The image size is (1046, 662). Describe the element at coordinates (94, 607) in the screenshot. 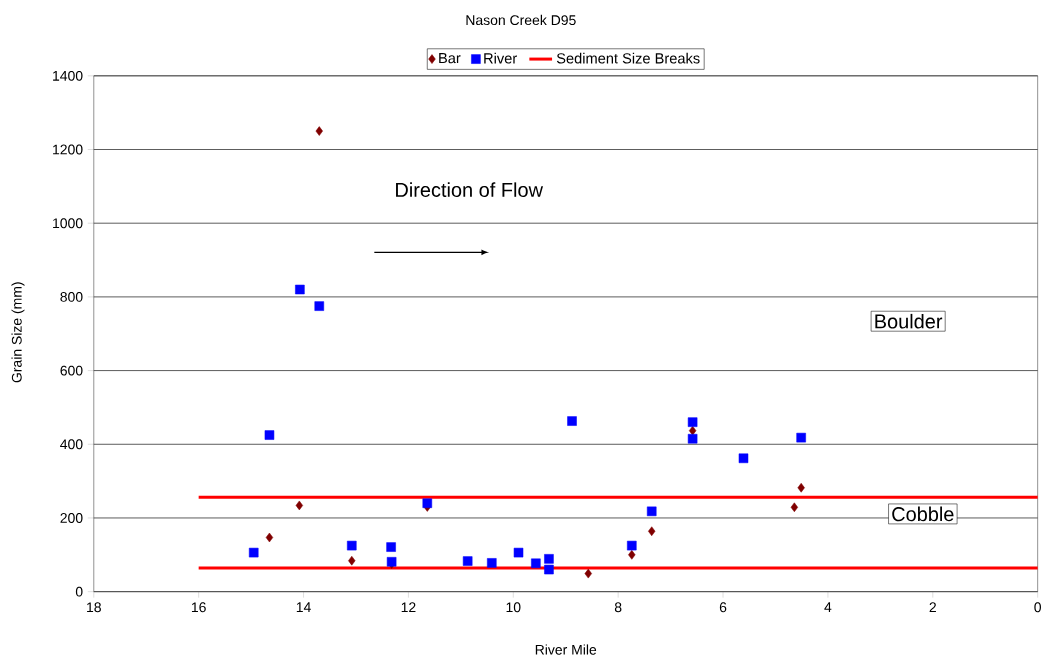

I see `x-tick-label: 18` at that location.